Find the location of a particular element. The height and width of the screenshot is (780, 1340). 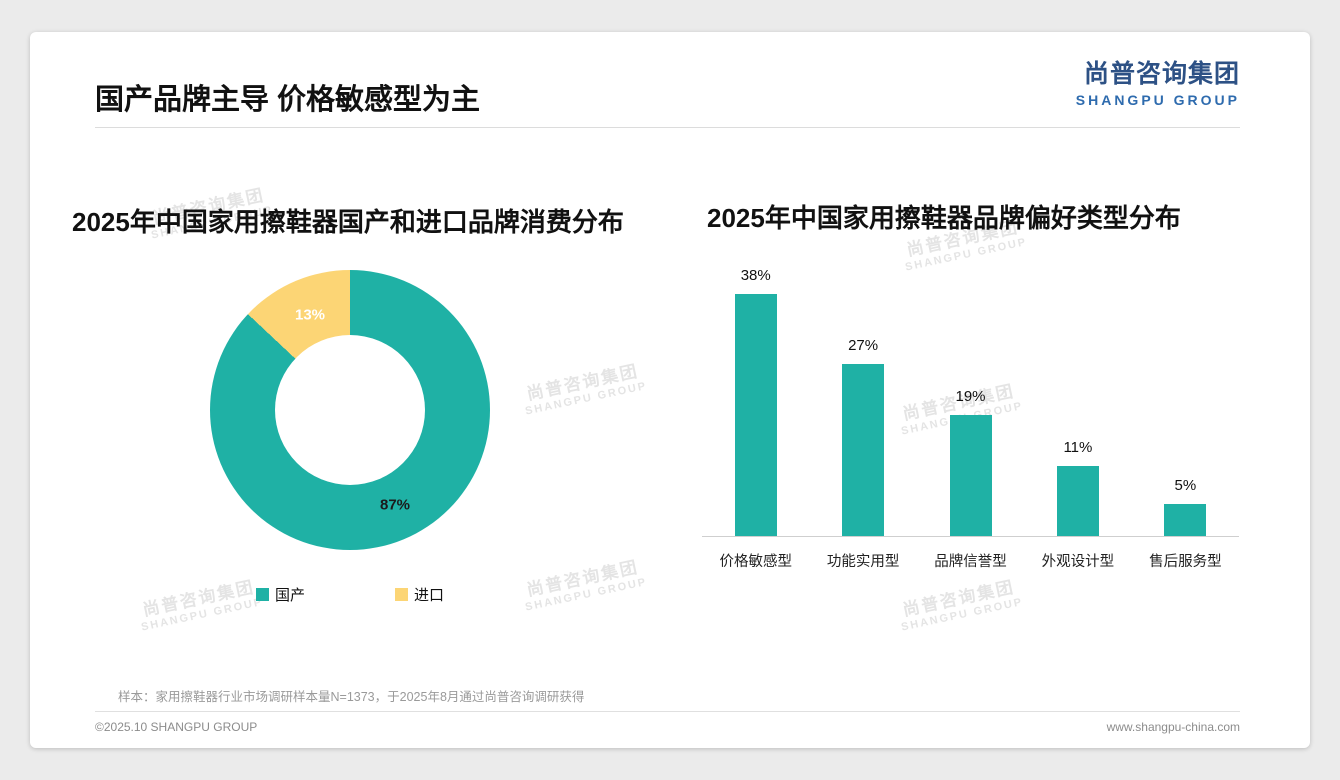

bar-value-label: 27% is located at coordinates (863, 345).